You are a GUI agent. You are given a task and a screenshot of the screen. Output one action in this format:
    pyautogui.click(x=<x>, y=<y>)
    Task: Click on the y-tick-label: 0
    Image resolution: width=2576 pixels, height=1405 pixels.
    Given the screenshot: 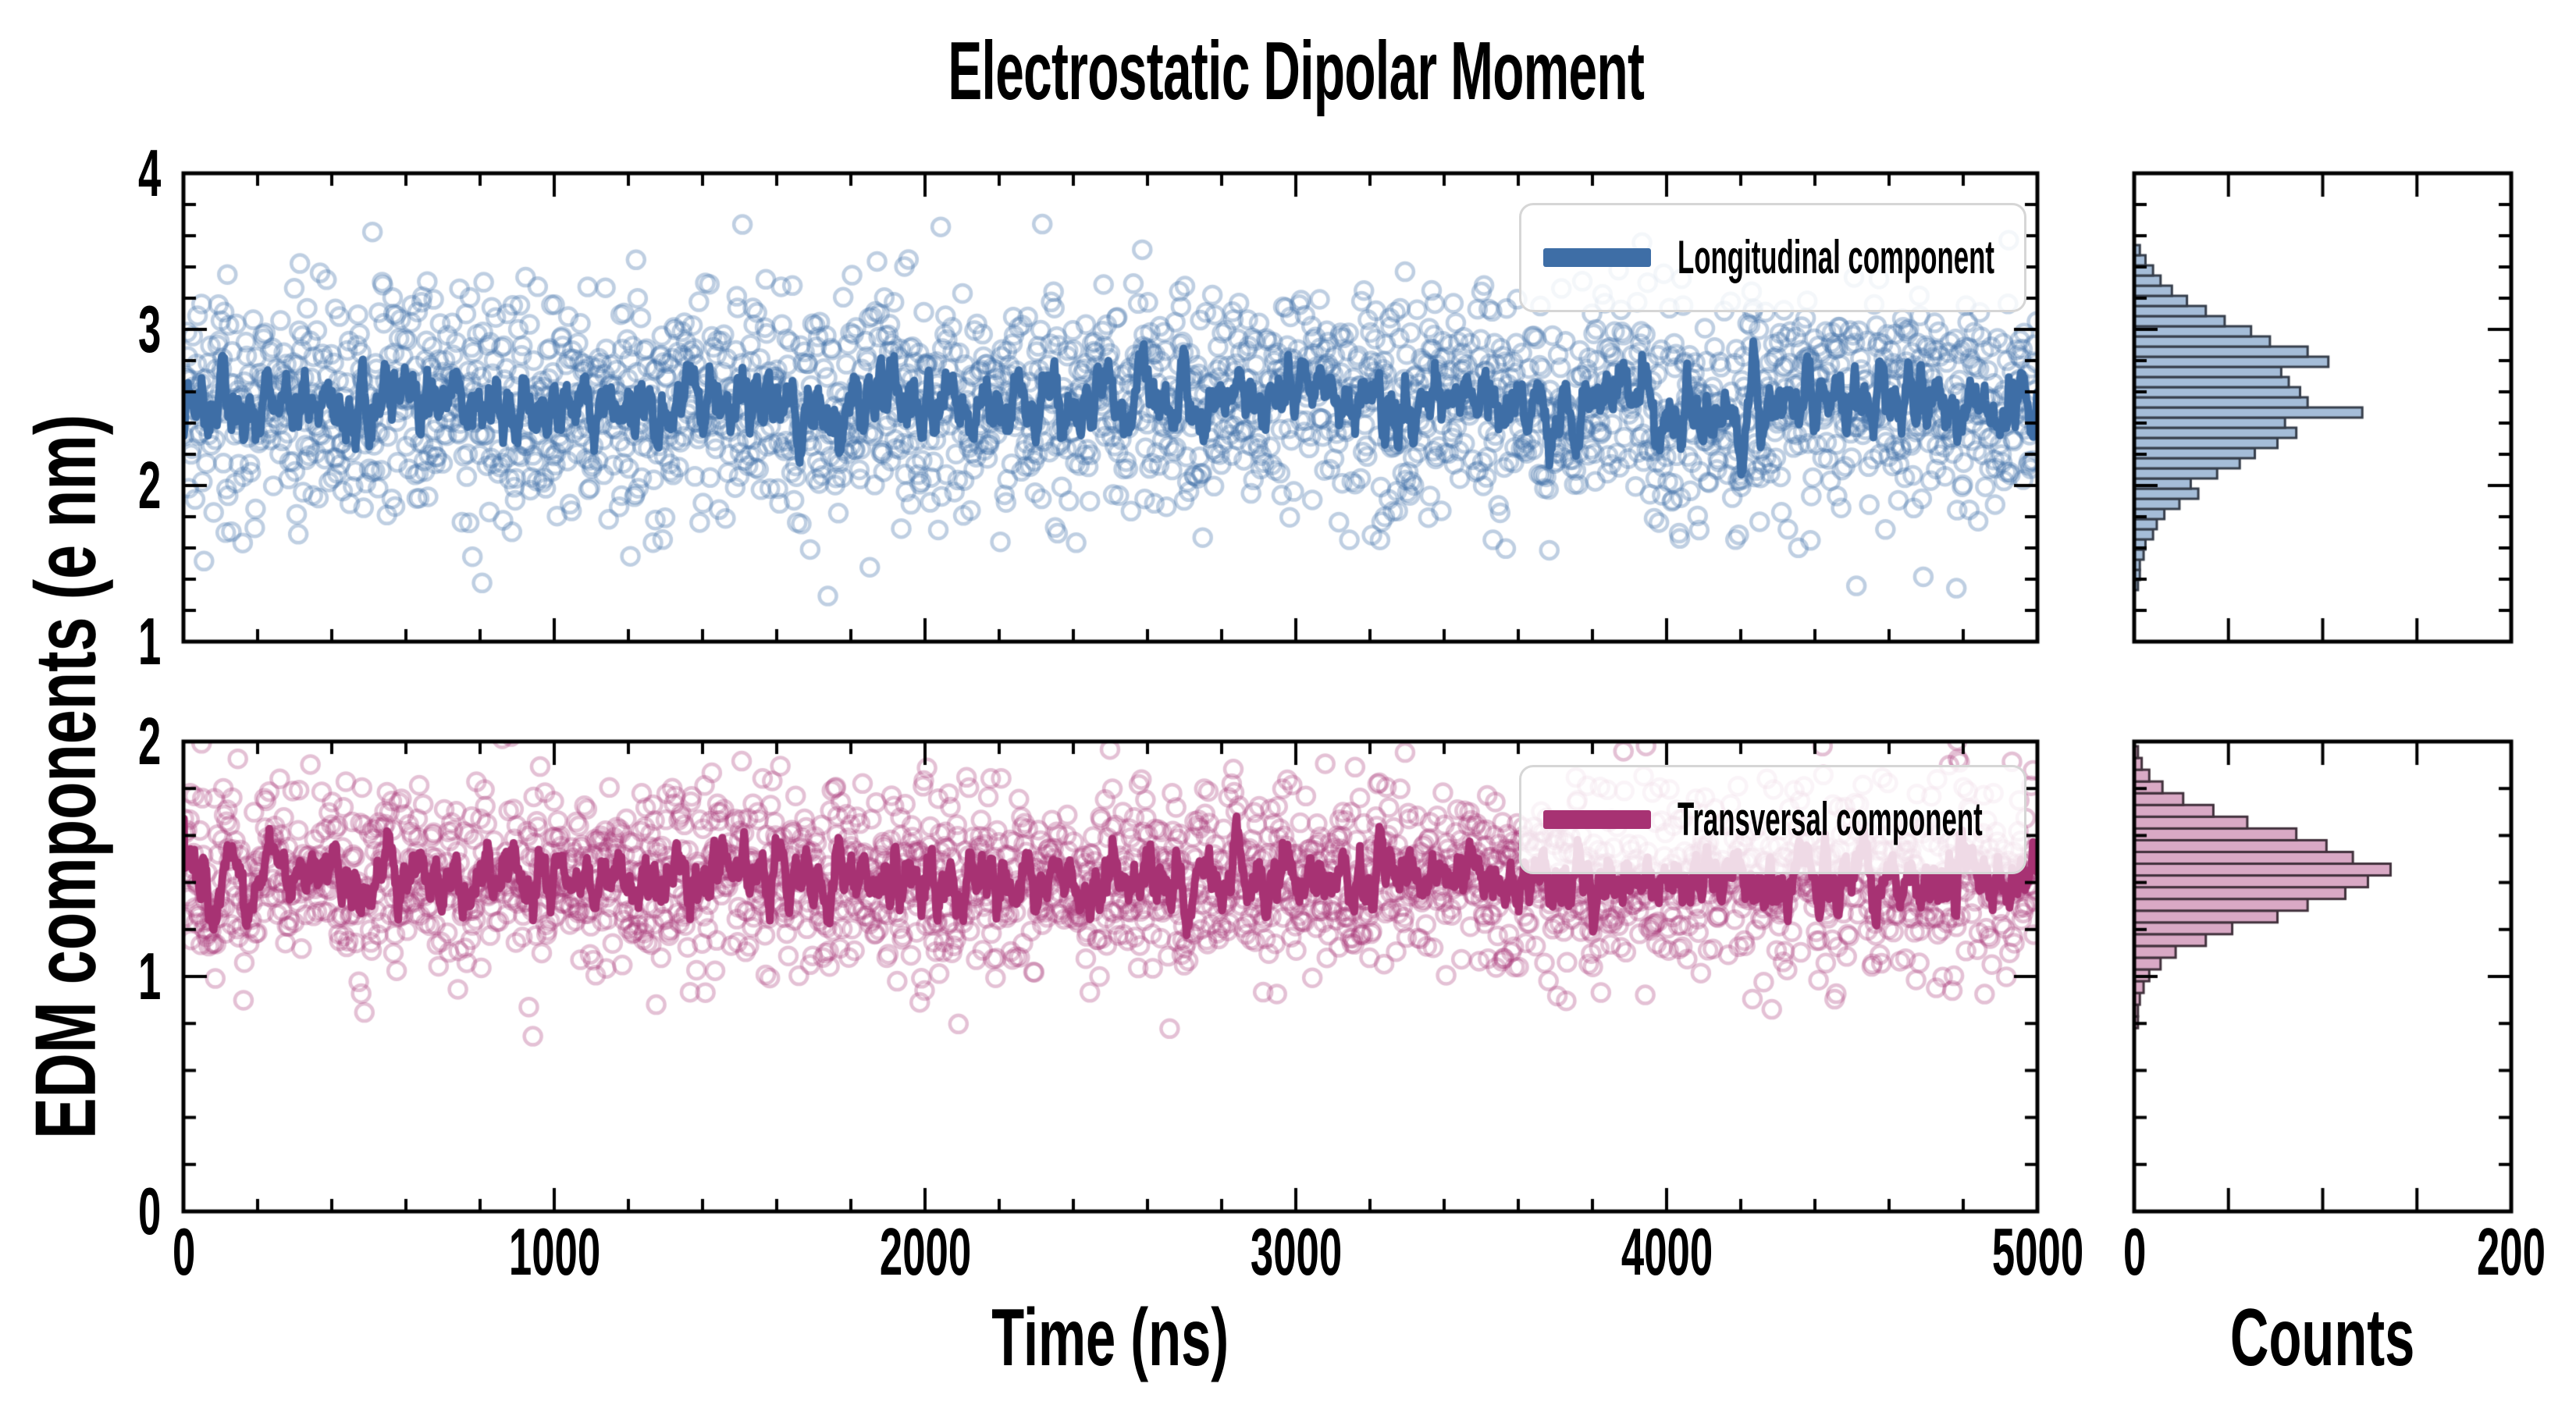 What is the action you would take?
    pyautogui.click(x=149, y=1212)
    